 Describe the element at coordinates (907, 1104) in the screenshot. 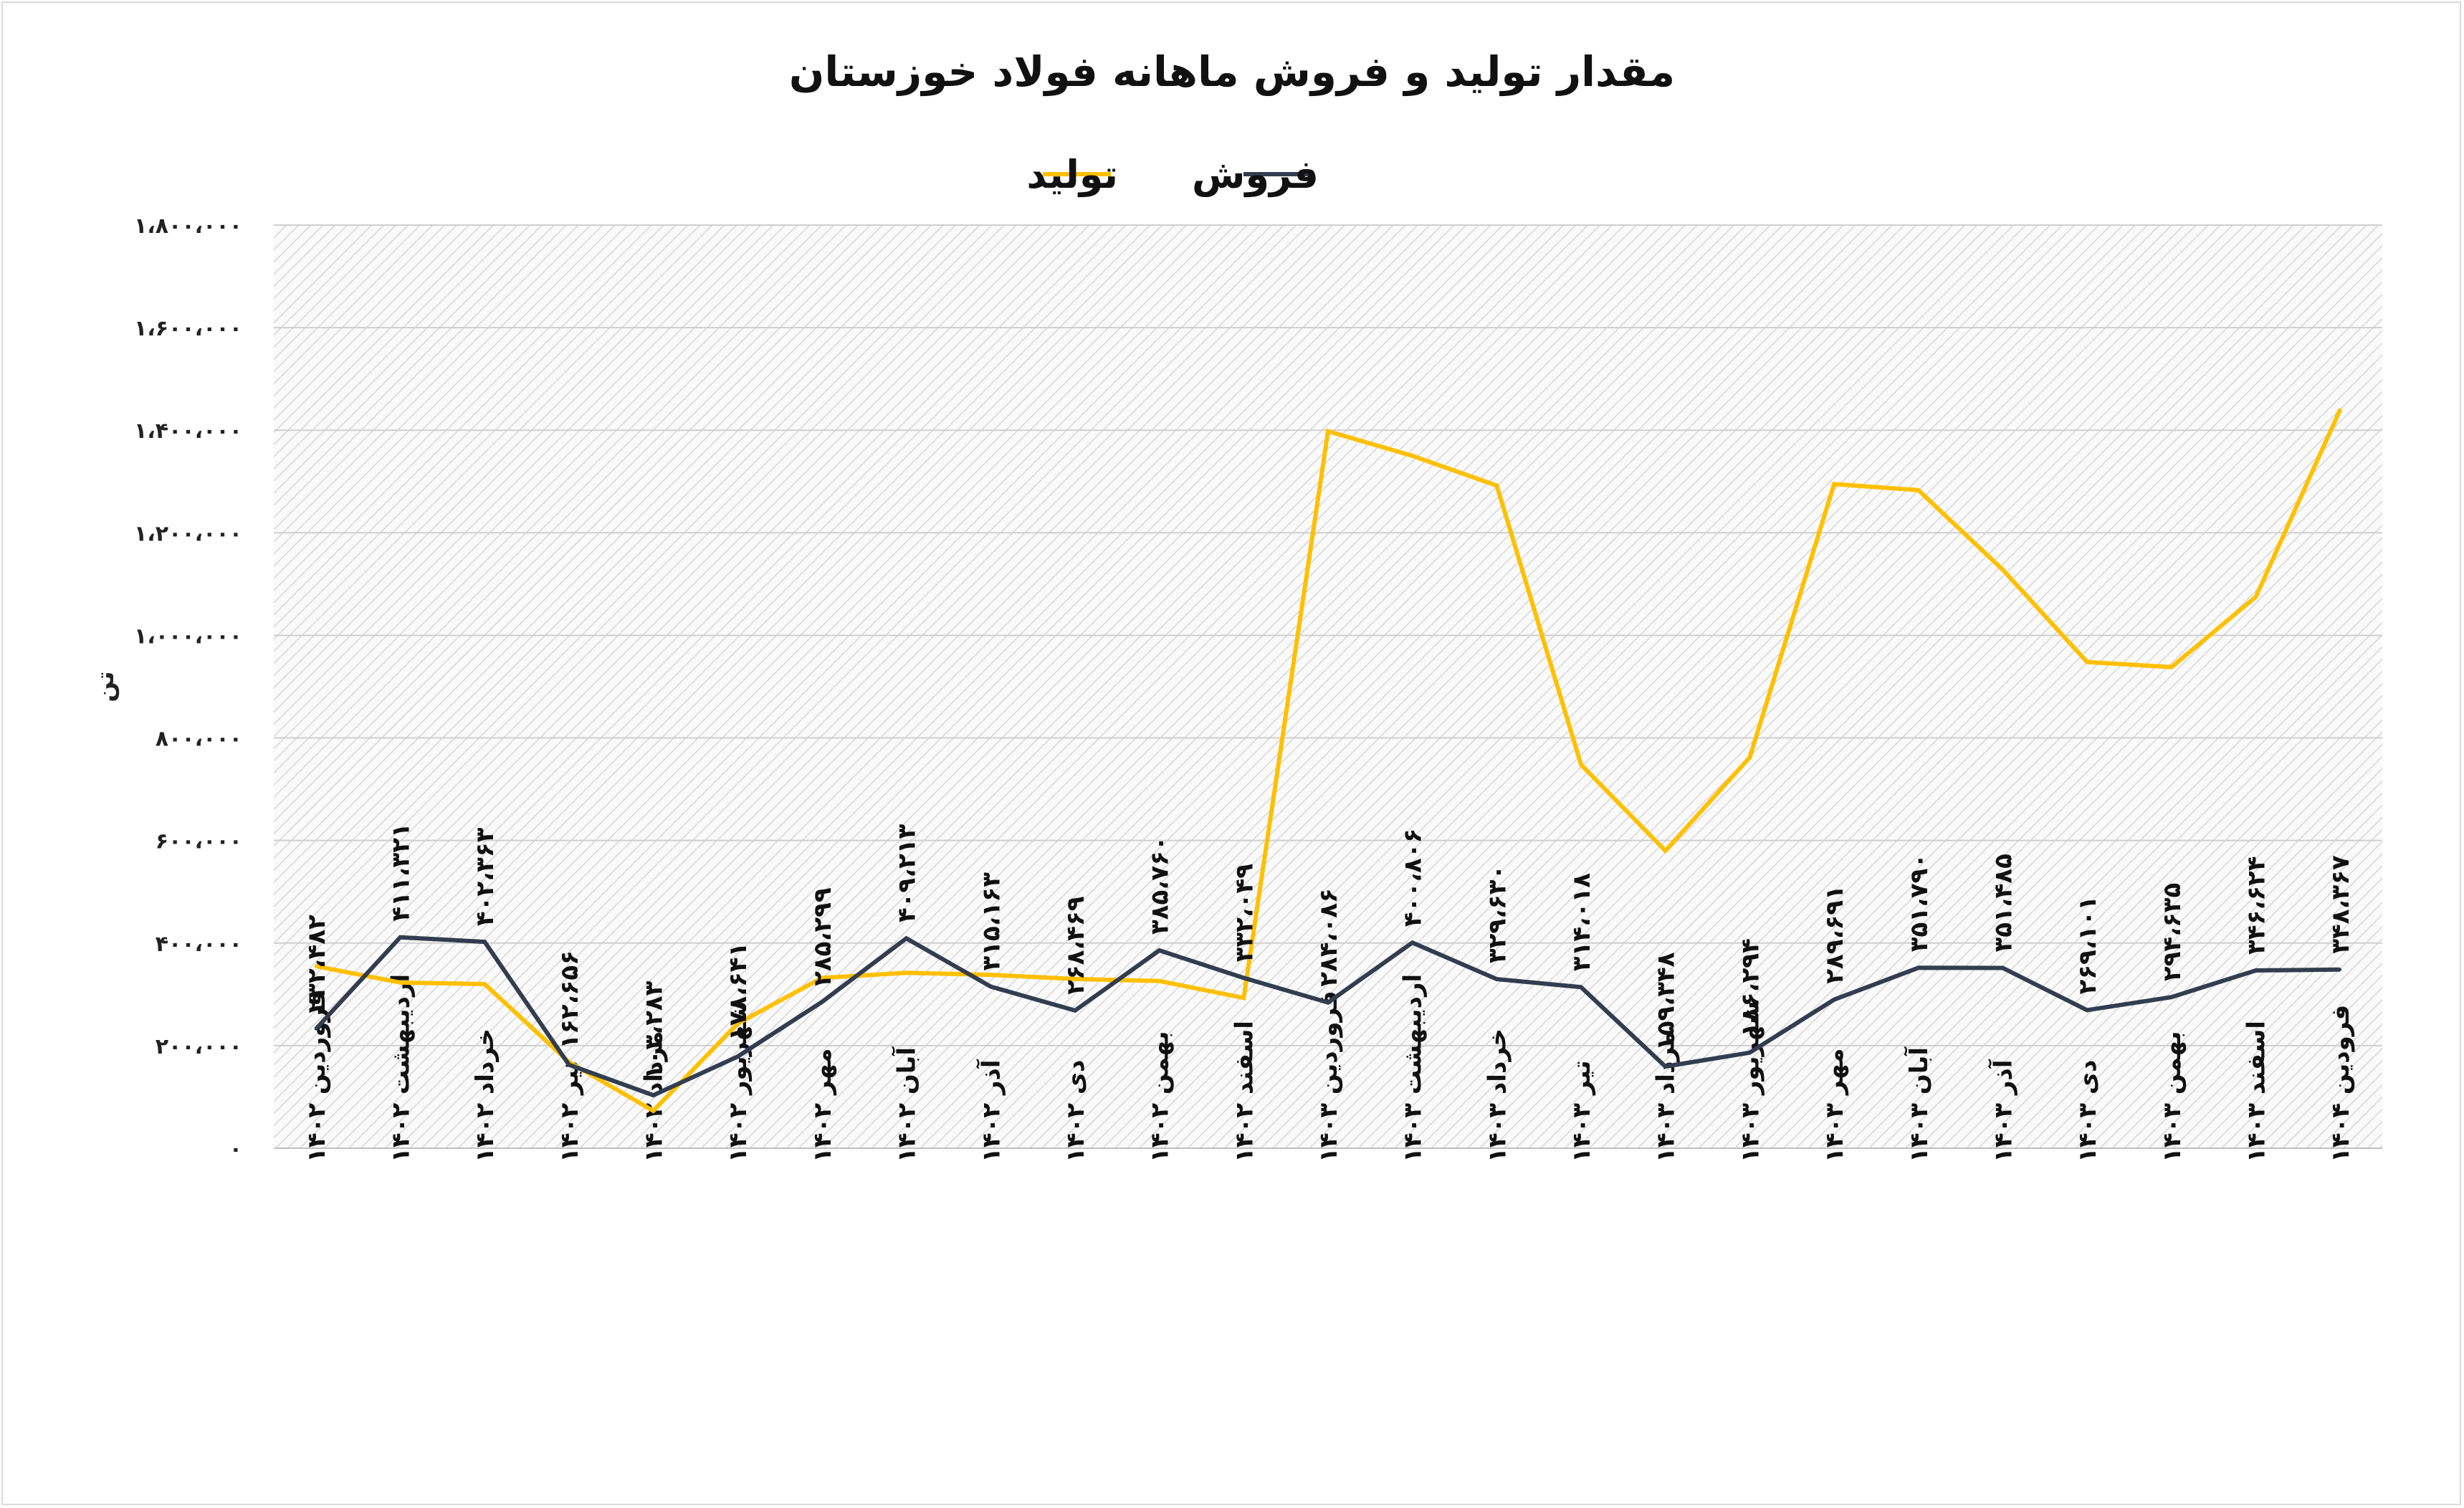

I see `x-tick-label: آبان ۱۴۰۲` at that location.